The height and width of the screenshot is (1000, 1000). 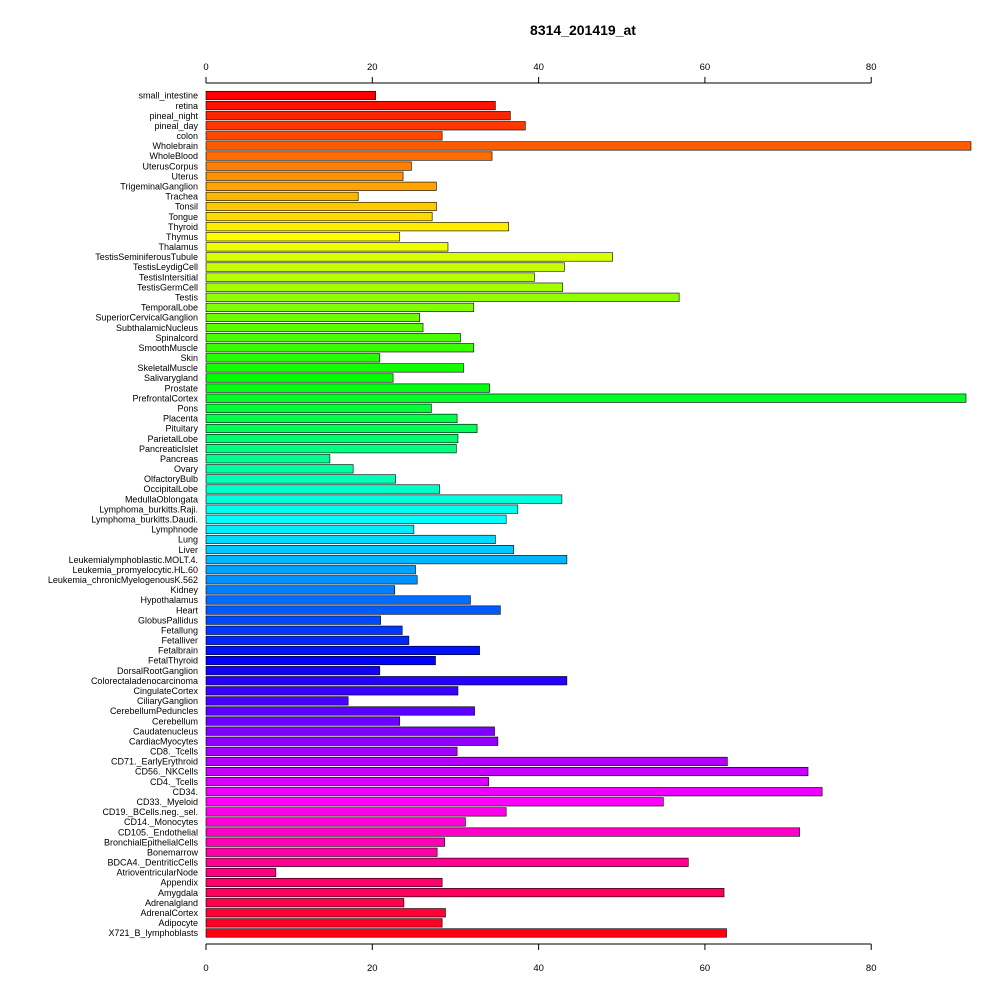 What do you see at coordinates (335, 822) in the screenshot?
I see `bar-CD14._Monocytes` at bounding box center [335, 822].